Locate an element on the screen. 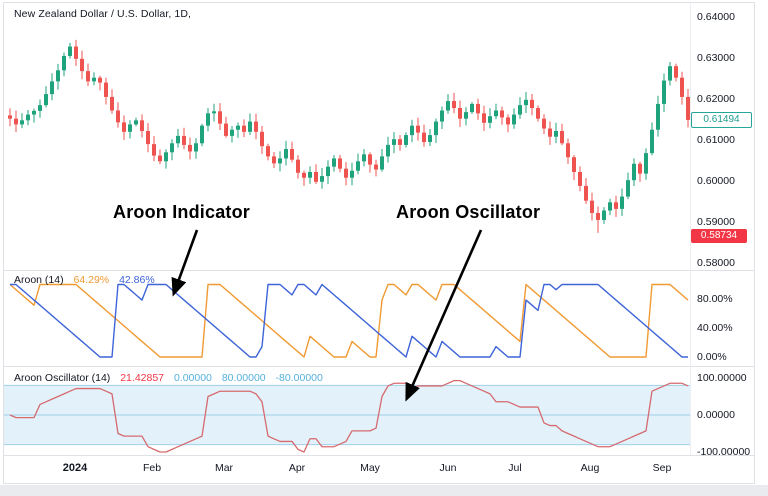 Image resolution: width=768 pixels, height=496 pixels. time-tick-Aug: Aug is located at coordinates (590, 468).